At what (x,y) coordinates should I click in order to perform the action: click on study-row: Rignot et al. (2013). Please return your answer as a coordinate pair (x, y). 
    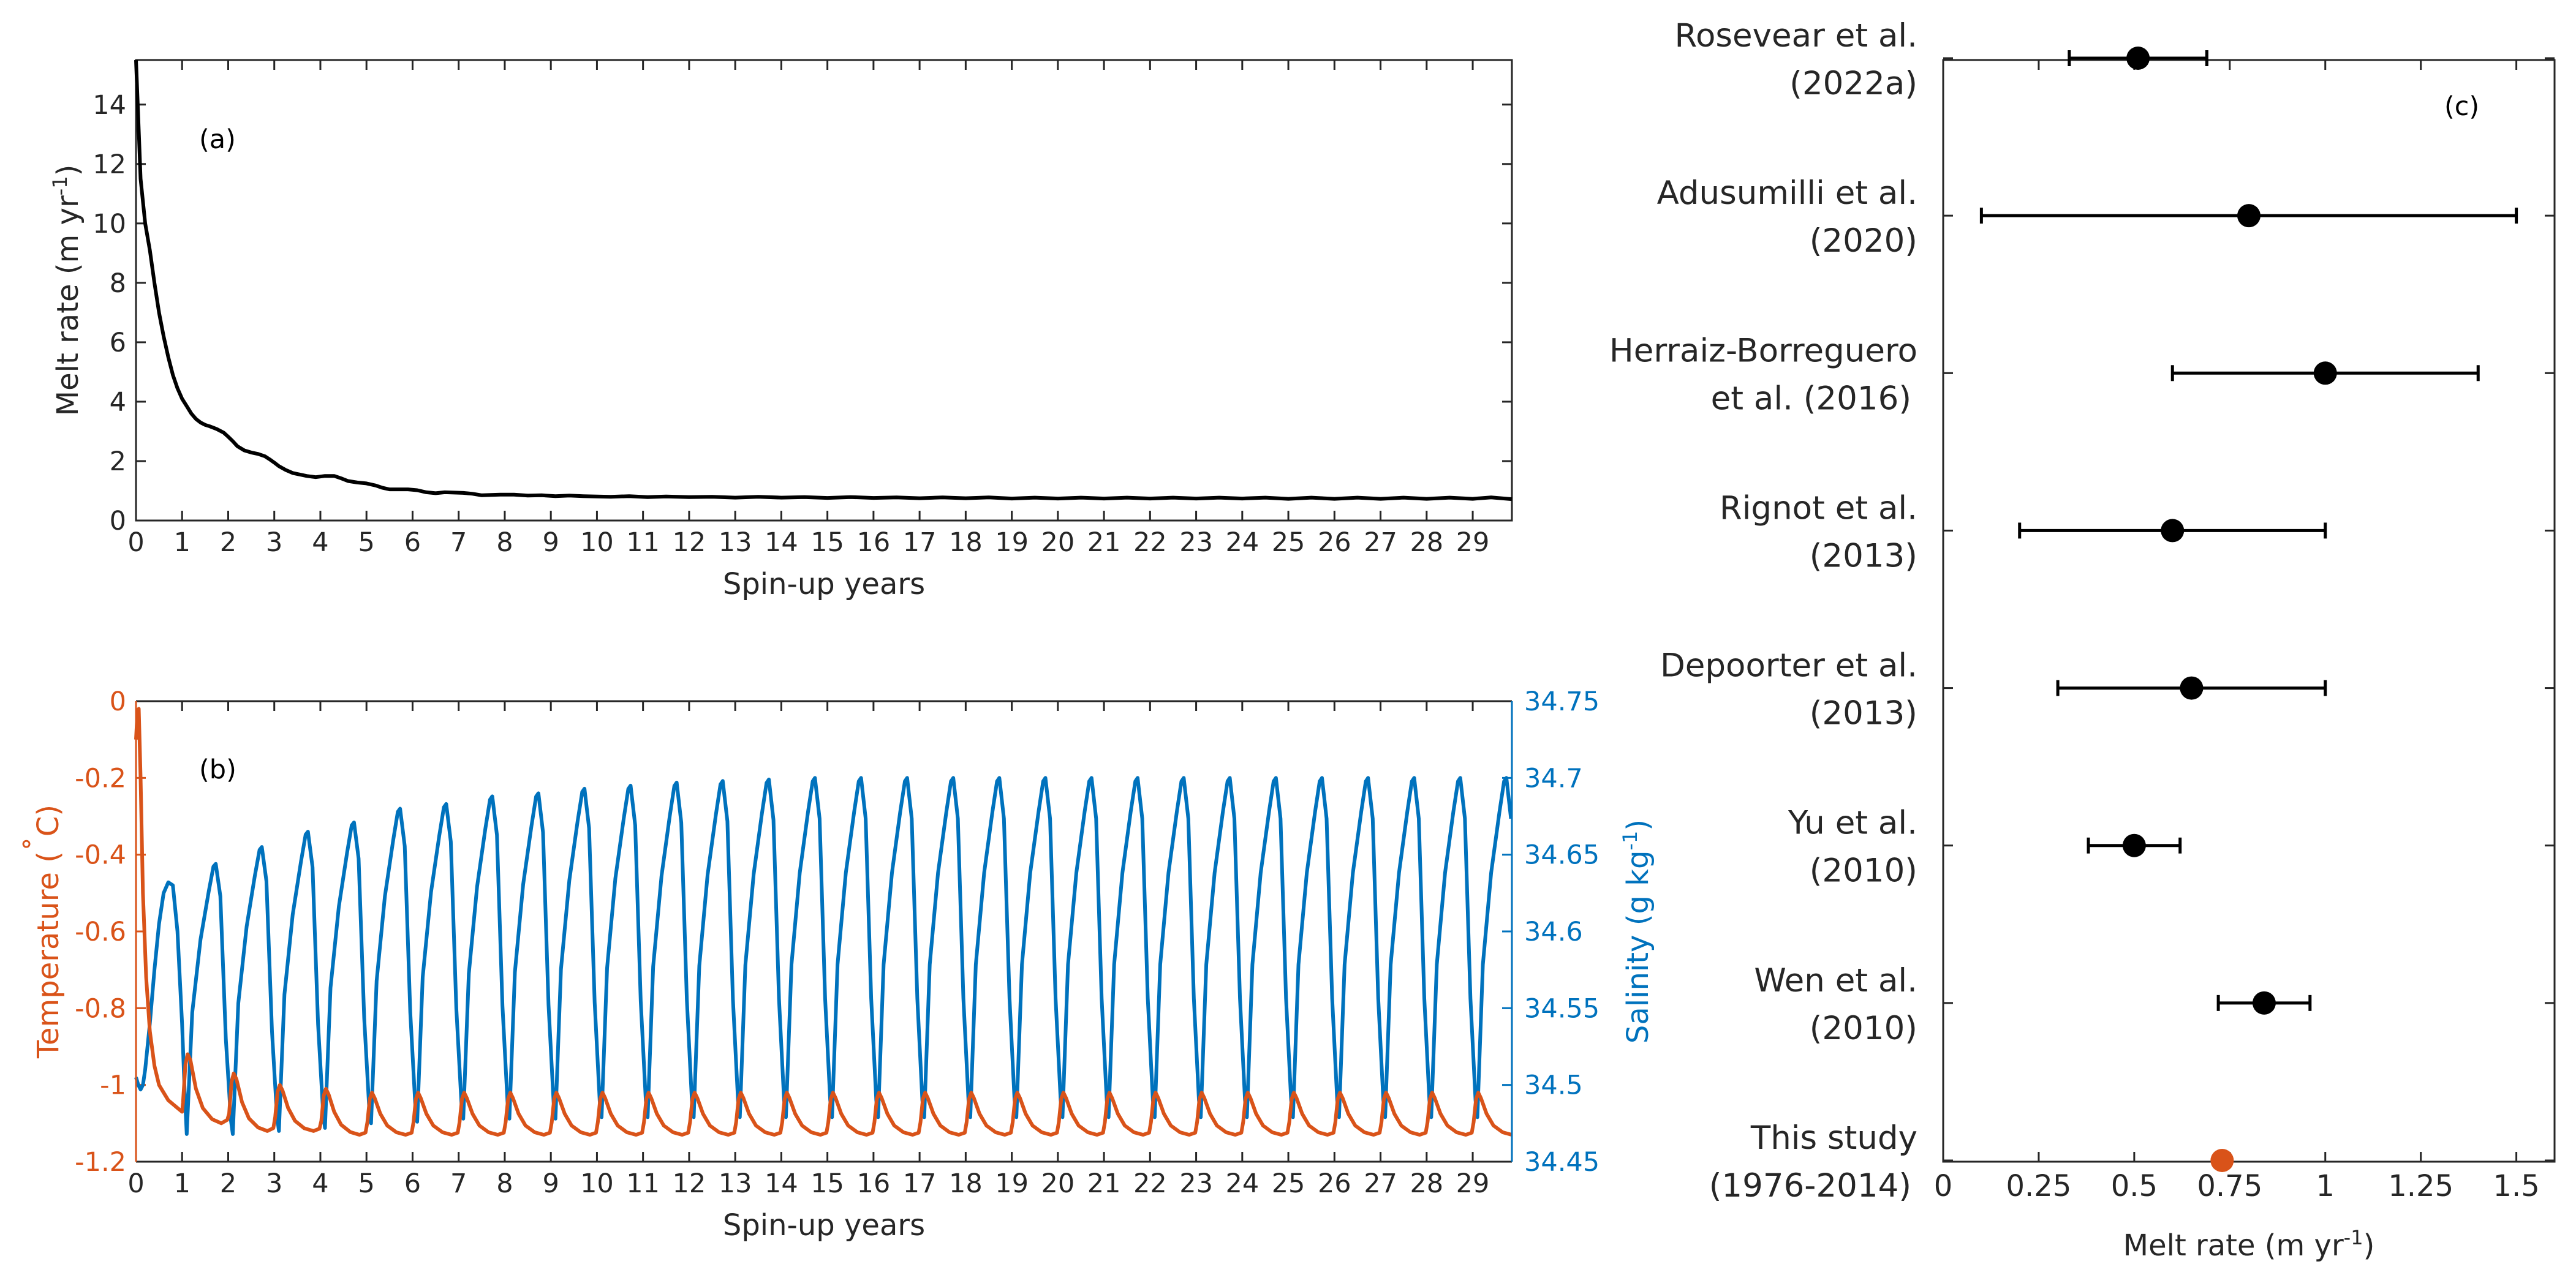
    Looking at the image, I should click on (2137, 531).